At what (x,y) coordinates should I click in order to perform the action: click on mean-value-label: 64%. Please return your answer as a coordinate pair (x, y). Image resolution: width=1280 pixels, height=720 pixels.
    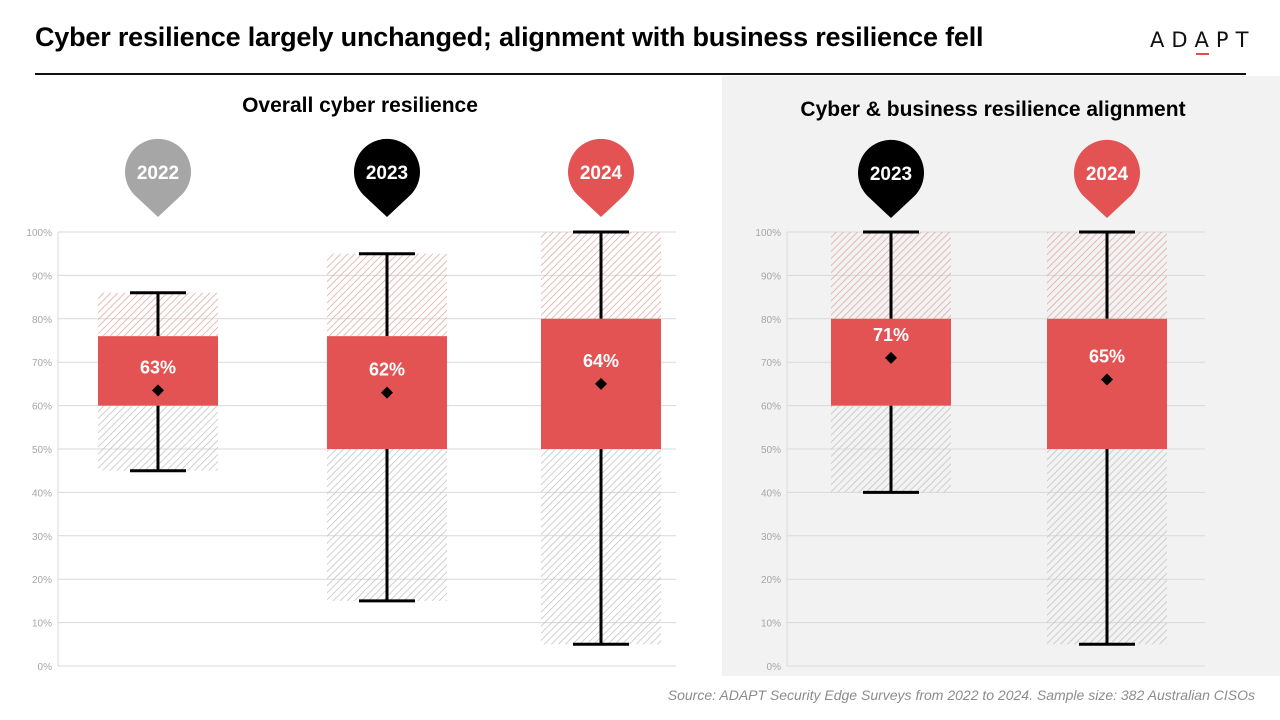
    Looking at the image, I should click on (601, 361).